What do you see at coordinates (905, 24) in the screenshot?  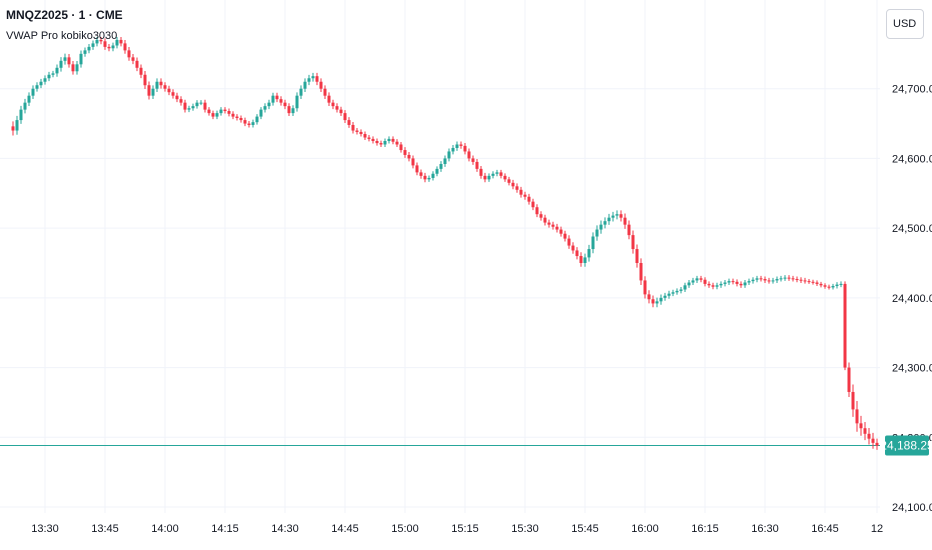 I see `currency-button: USD` at bounding box center [905, 24].